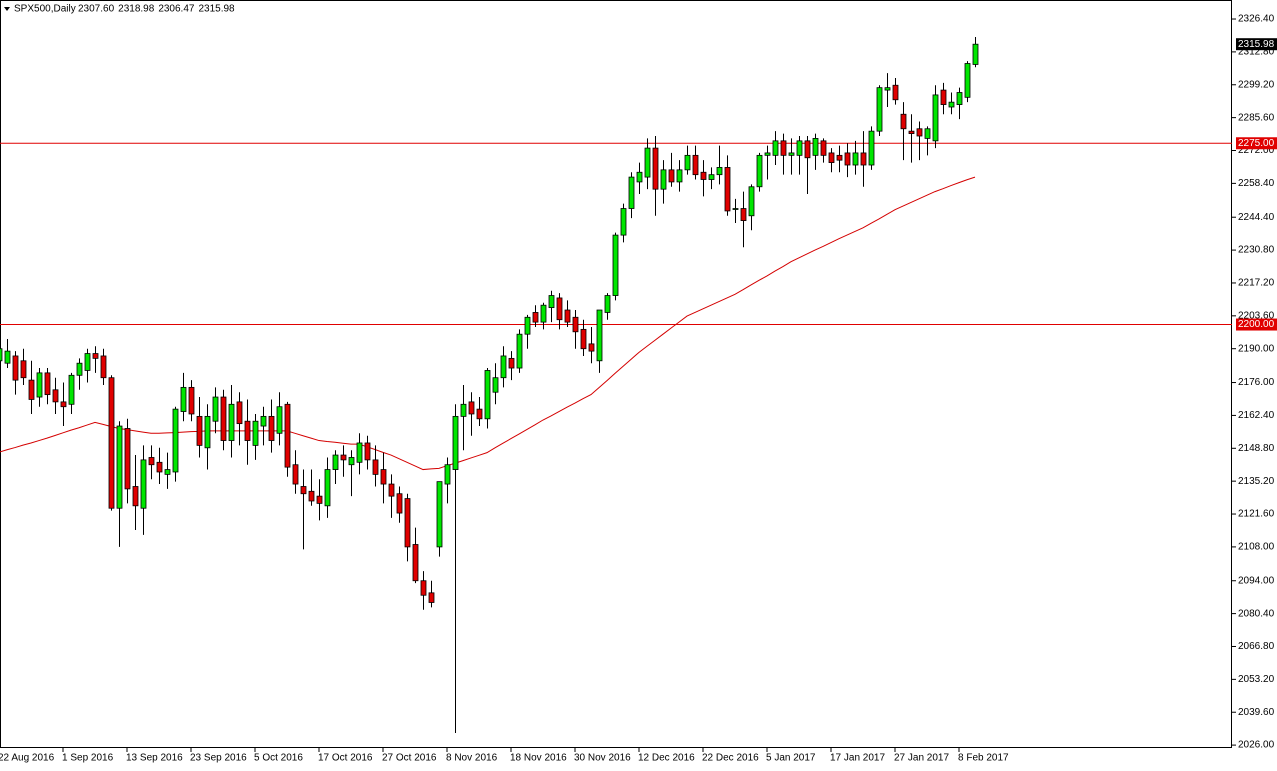 The height and width of the screenshot is (771, 1277). Describe the element at coordinates (472, 758) in the screenshot. I see `x-tick-label: 8 Nov 2016` at that location.